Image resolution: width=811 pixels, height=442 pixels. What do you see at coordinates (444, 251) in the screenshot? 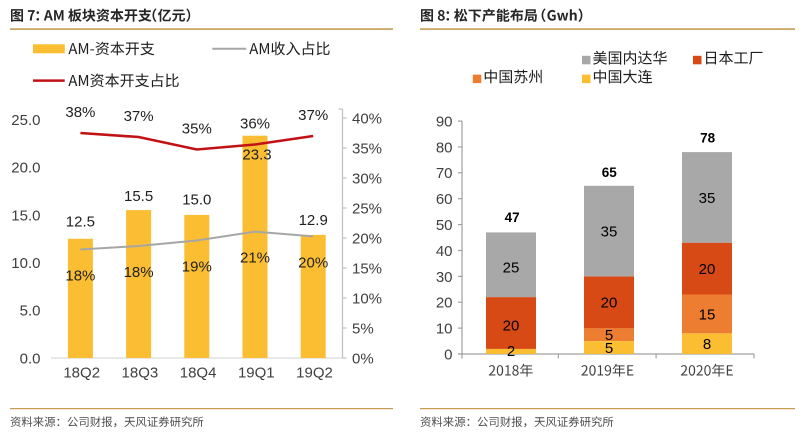
I see `svg-text: 40` at bounding box center [444, 251].